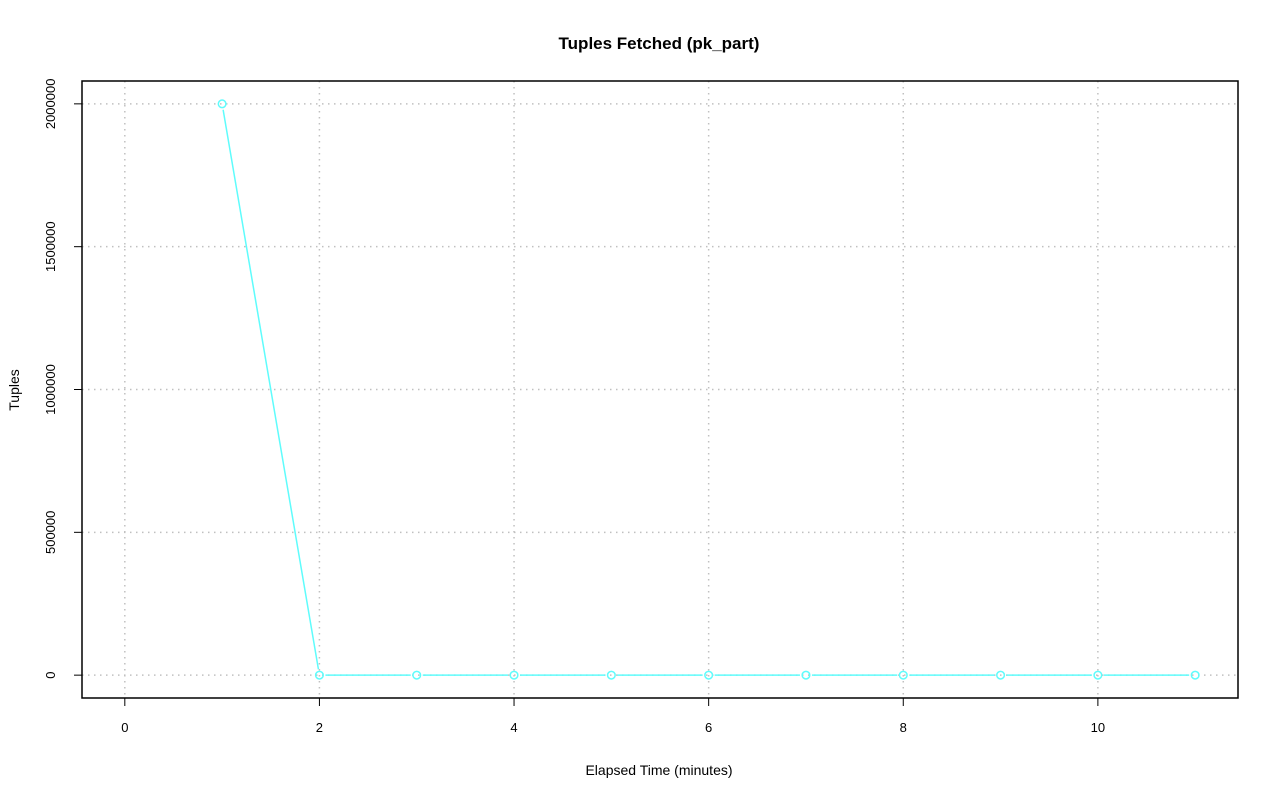 The height and width of the screenshot is (806, 1280). I want to click on y-tick-label: 2000000, so click(50, 104).